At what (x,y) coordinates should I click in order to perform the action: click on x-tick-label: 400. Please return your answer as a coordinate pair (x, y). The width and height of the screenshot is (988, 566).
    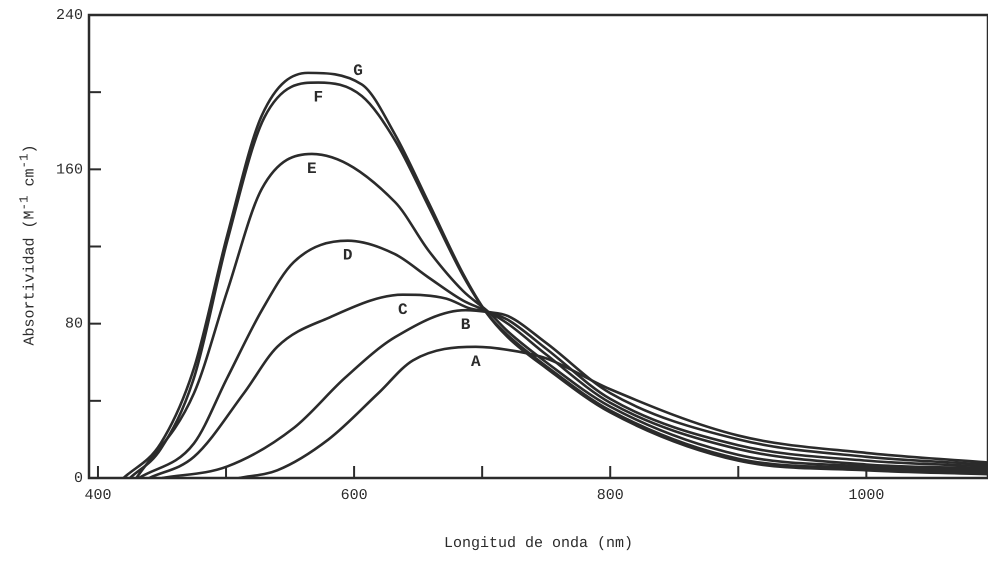
    Looking at the image, I should click on (98, 495).